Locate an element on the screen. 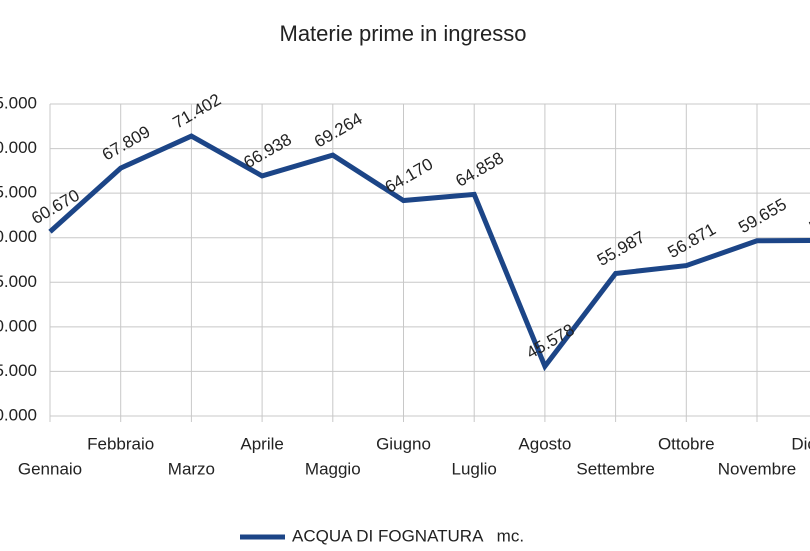  data-label: 71.402 is located at coordinates (197, 111).